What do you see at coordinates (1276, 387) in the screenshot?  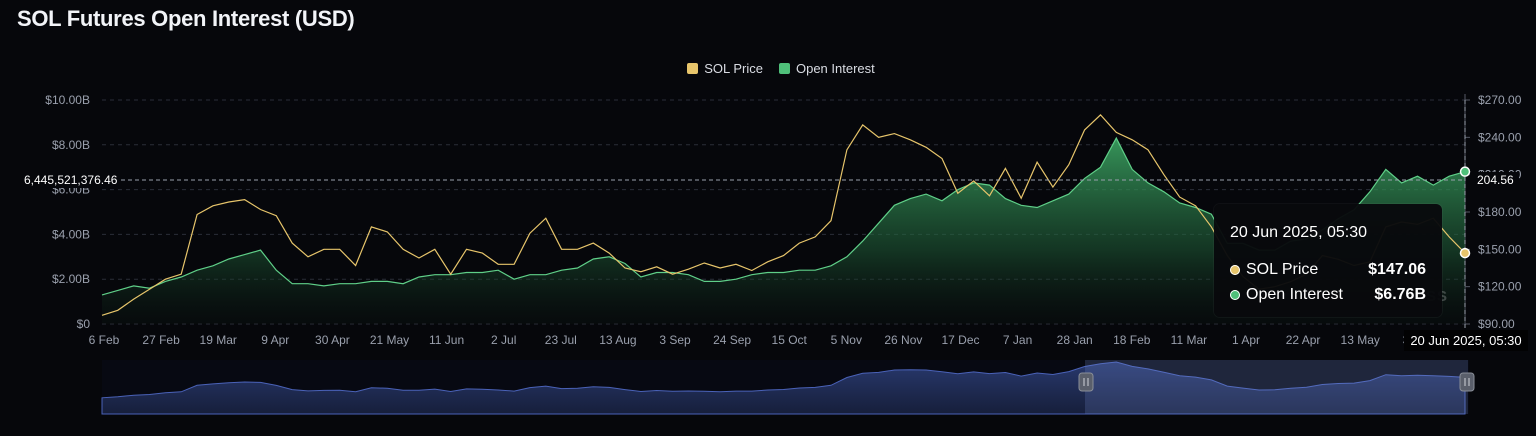 I see `navigator-selection` at bounding box center [1276, 387].